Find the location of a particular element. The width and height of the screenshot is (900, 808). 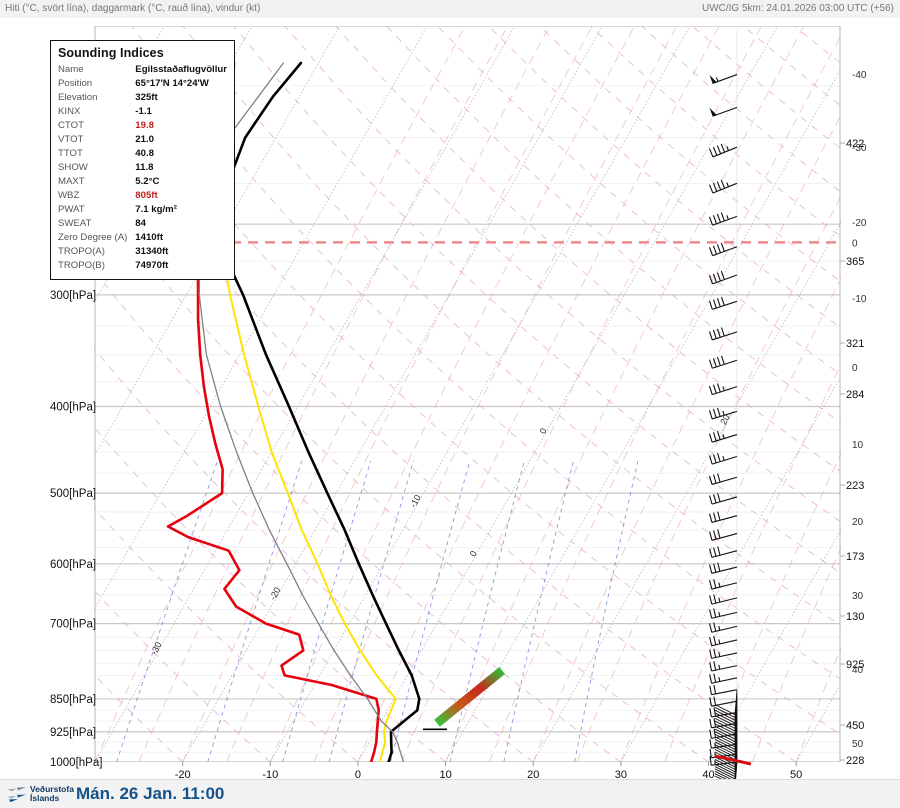

header-caption-right: UWC/IG 5km: 24.01.2026 03:00 UTC (+56) is located at coordinates (797, 8).